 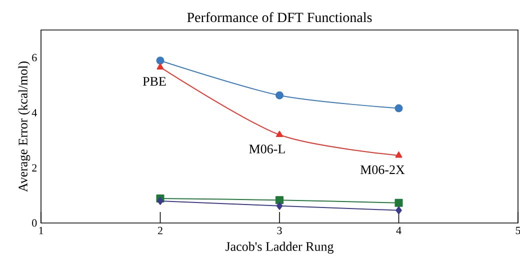 What do you see at coordinates (518, 230) in the screenshot?
I see `x-tick-label: 5` at bounding box center [518, 230].